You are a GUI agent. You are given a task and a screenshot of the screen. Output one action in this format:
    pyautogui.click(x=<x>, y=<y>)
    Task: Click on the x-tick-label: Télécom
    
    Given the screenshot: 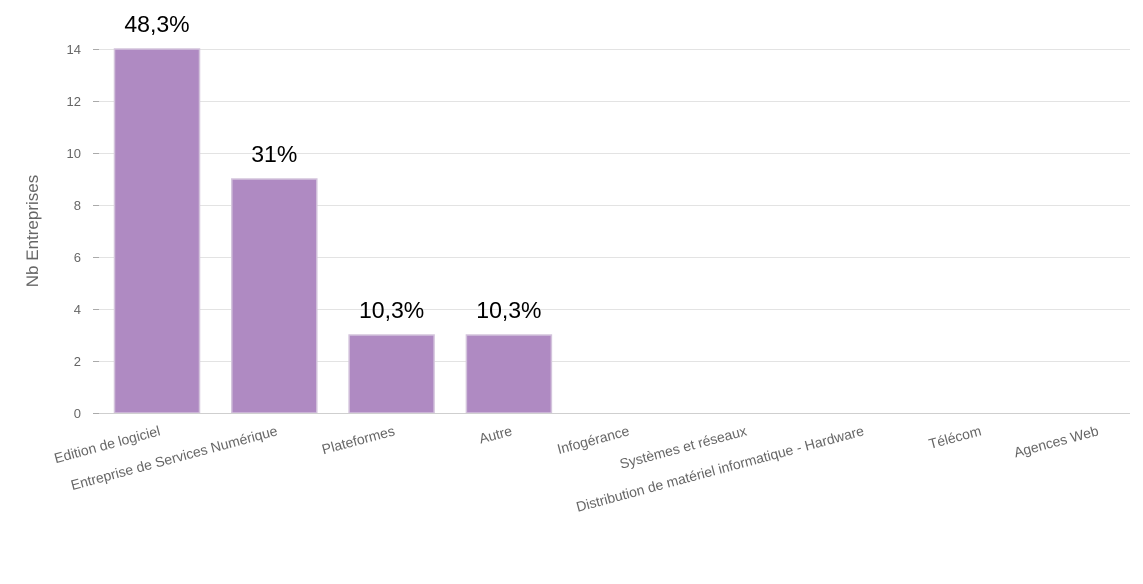 What is the action you would take?
    pyautogui.click(x=955, y=436)
    